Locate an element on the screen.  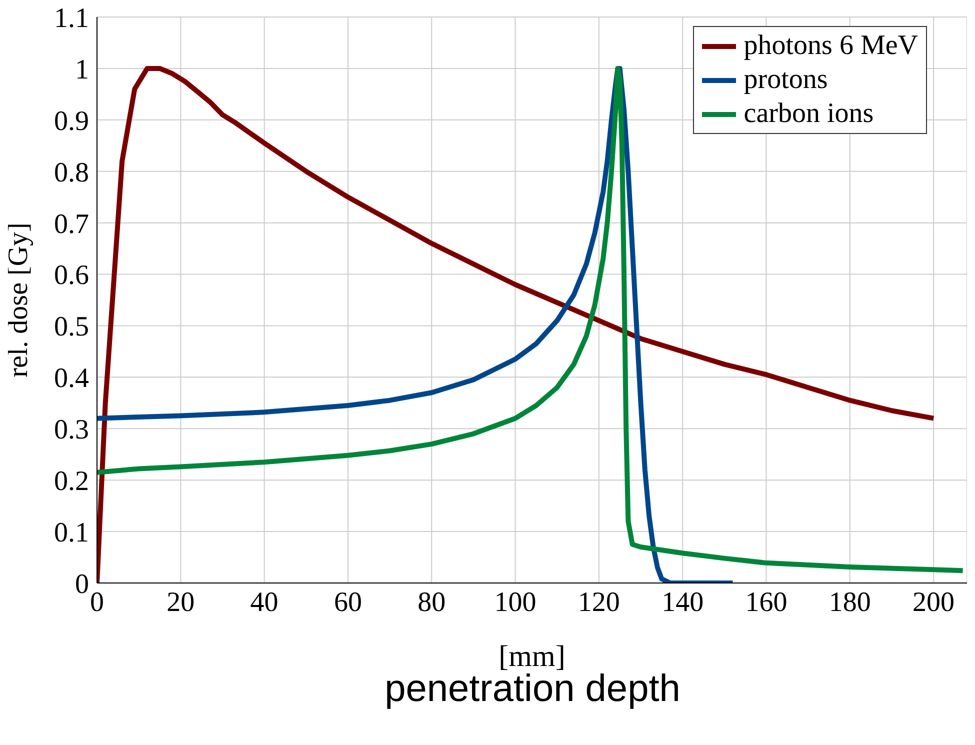
x-tick-label: 60 is located at coordinates (348, 602).